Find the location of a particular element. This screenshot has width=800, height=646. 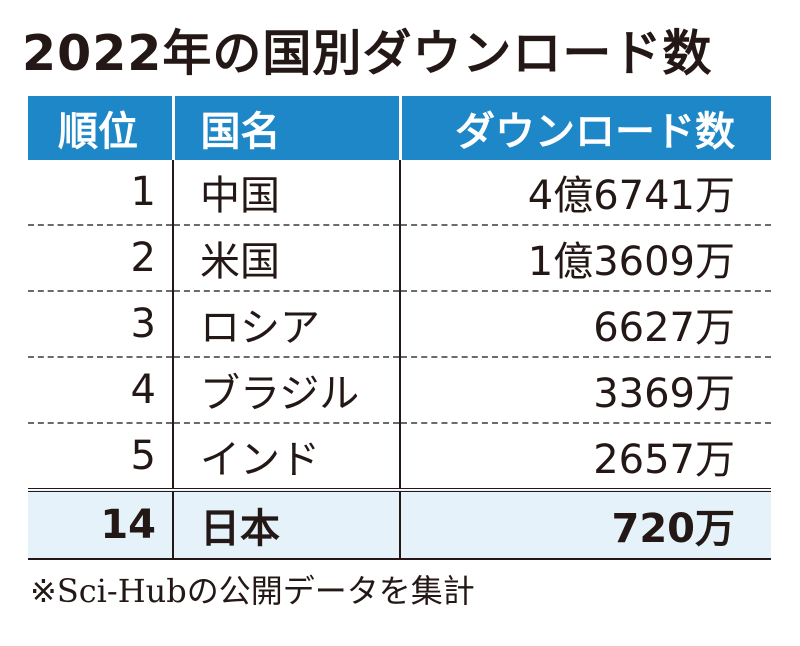

table-row: 1 中国 4億6741万 is located at coordinates (399, 193).